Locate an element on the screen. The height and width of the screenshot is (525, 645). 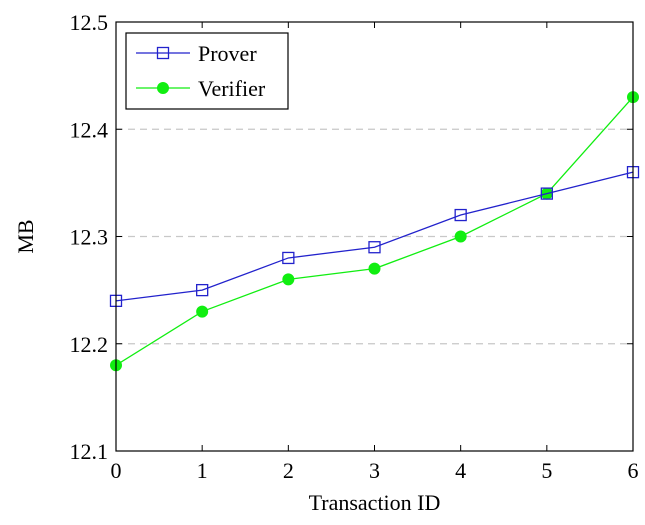
x-axis-title: Transaction ID is located at coordinates (375, 502).